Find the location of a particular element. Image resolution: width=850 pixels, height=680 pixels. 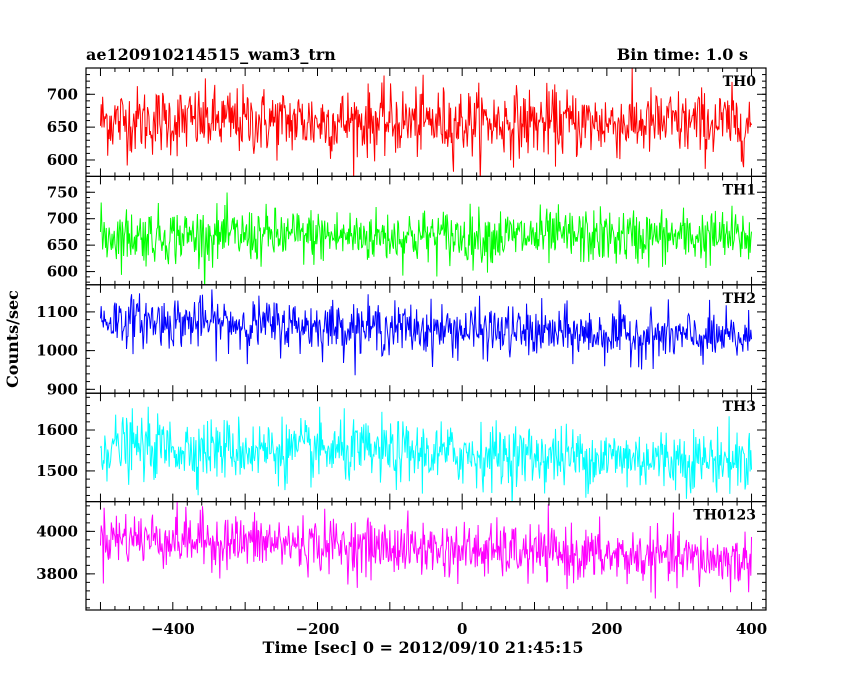

y-axis-title: Counts/sec is located at coordinates (12, 339).